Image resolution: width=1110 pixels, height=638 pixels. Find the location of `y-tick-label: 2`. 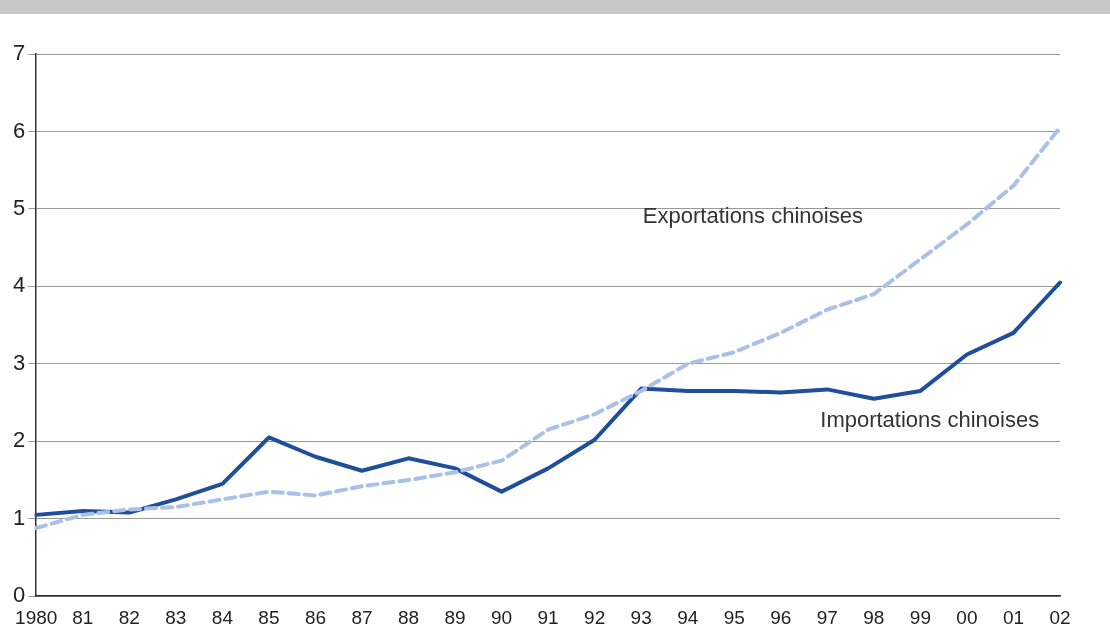

y-tick-label: 2 is located at coordinates (19, 440).